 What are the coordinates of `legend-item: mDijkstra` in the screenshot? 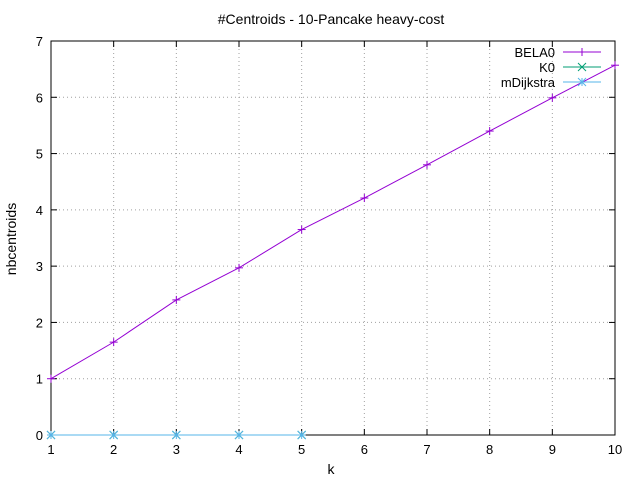 It's located at (551, 82).